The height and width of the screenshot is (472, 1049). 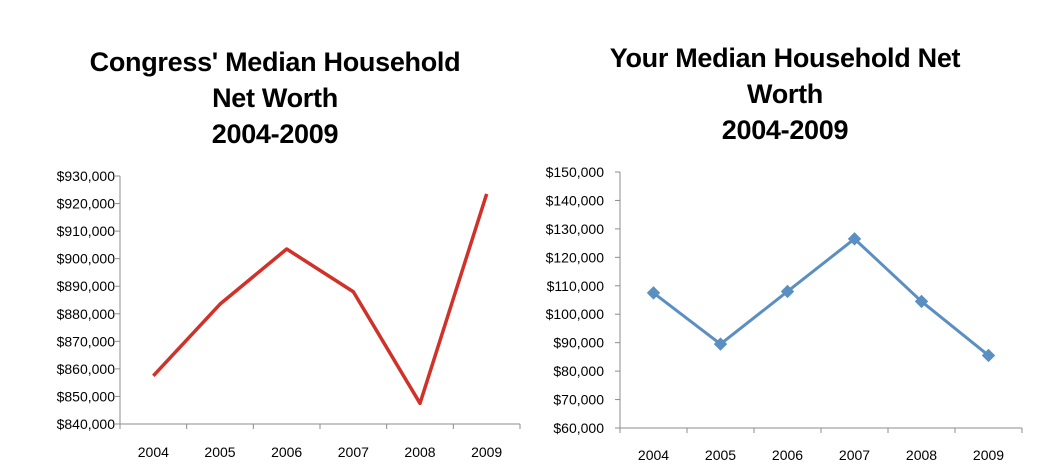 I want to click on y-tick-label: $60,000, so click(x=578, y=428).